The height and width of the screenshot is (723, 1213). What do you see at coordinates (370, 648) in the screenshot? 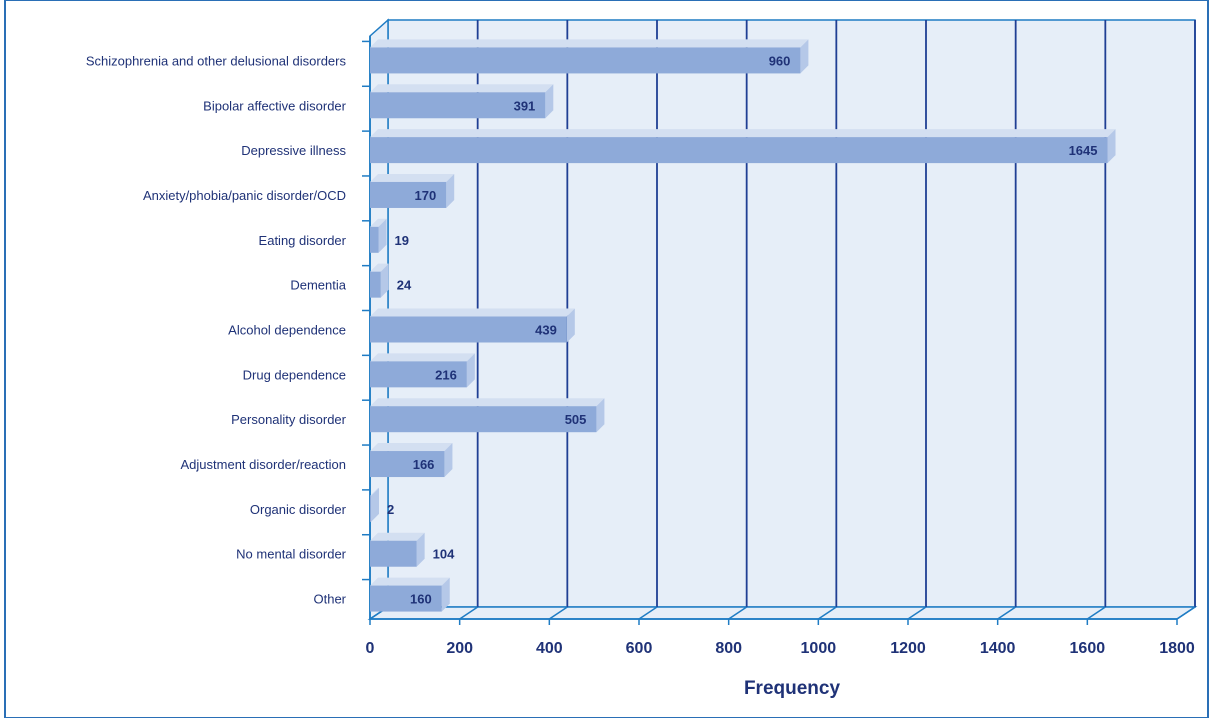
I see `x-tick-label: 0` at bounding box center [370, 648].